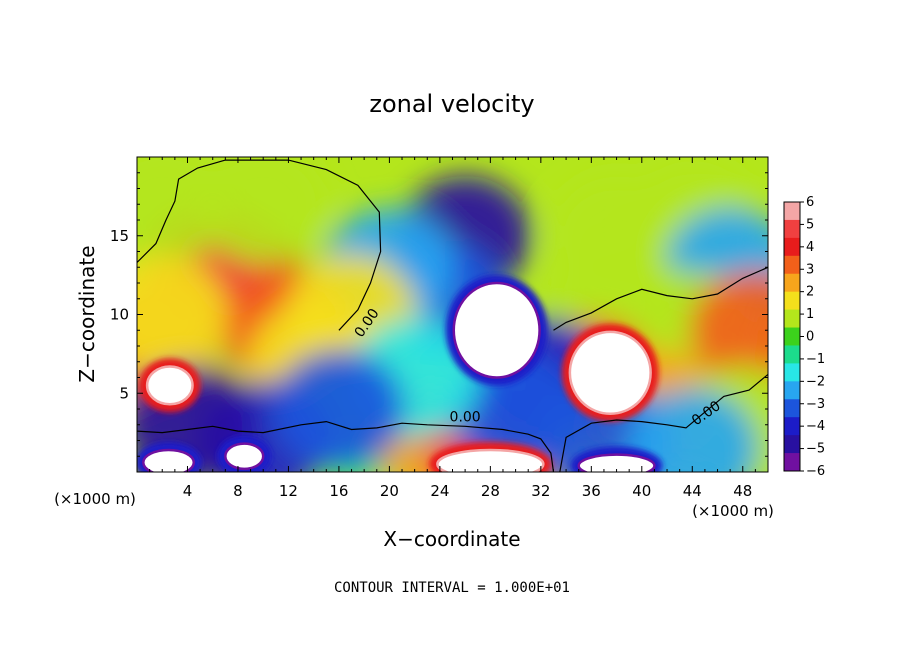  I want to click on x-tick-label-4: 20, so click(389, 491).